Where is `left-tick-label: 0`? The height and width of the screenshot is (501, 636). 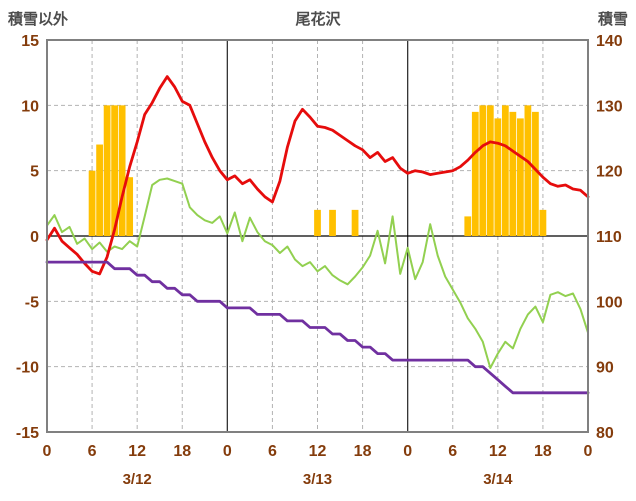
left-tick-label: 0 is located at coordinates (34, 237).